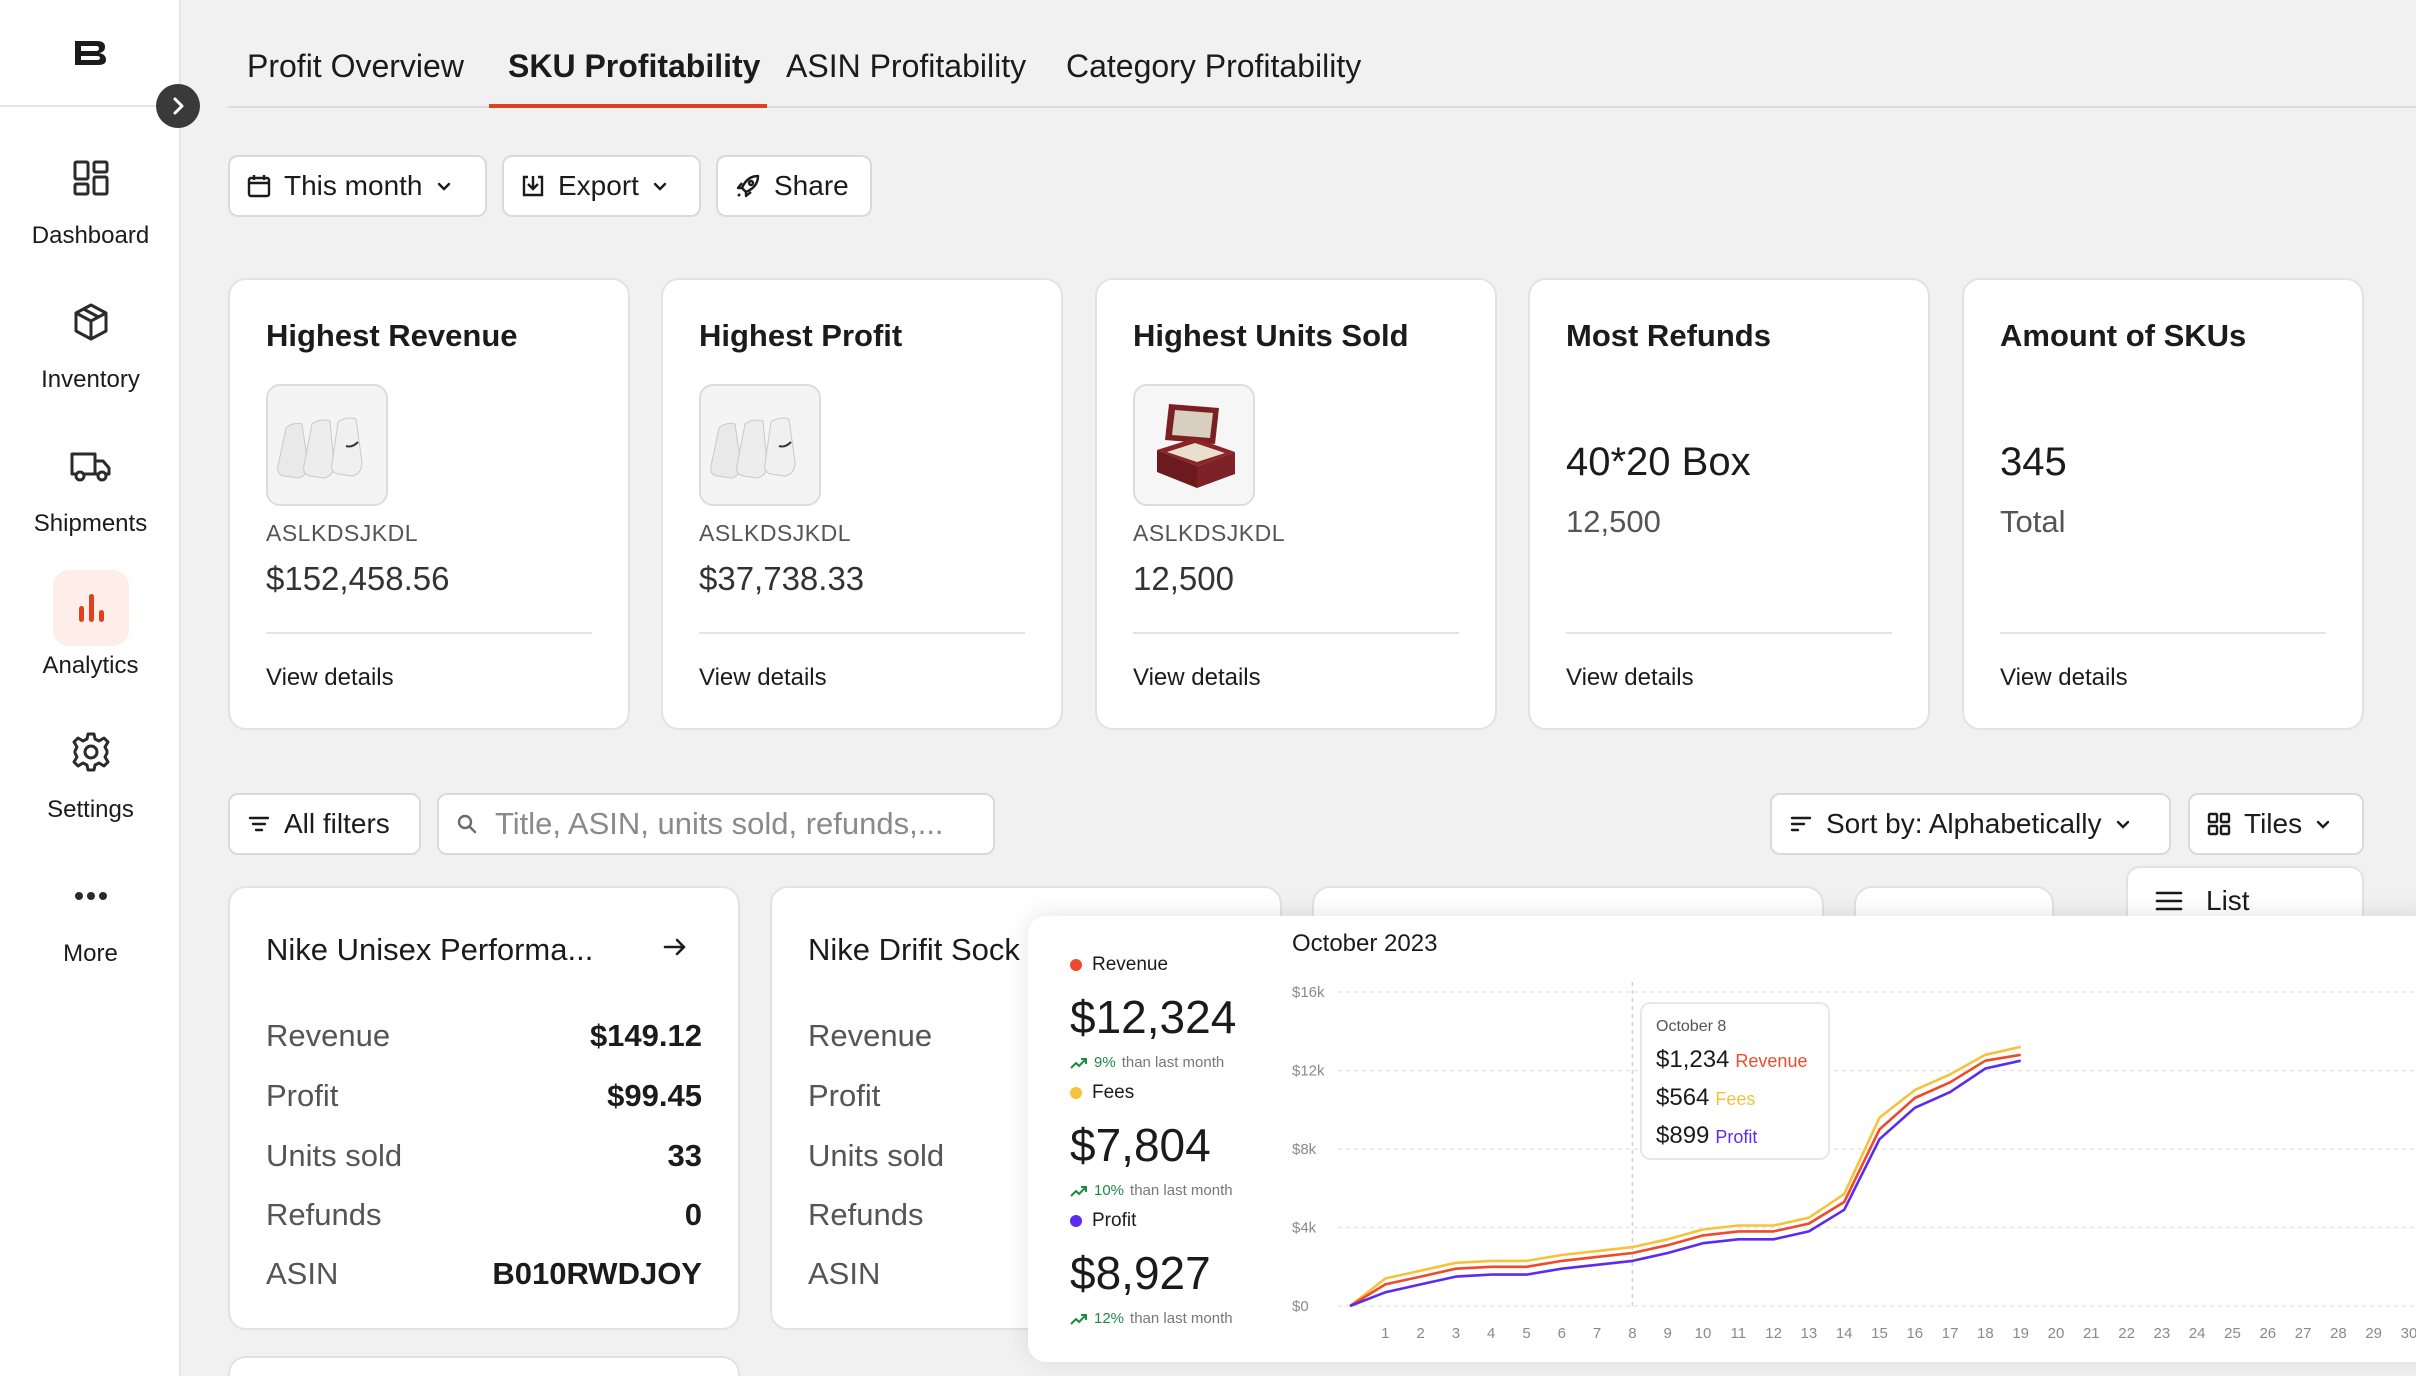 Image resolution: width=2416 pixels, height=1376 pixels. Describe the element at coordinates (1420, 1333) in the screenshot. I see `x-tick-label: 2` at that location.